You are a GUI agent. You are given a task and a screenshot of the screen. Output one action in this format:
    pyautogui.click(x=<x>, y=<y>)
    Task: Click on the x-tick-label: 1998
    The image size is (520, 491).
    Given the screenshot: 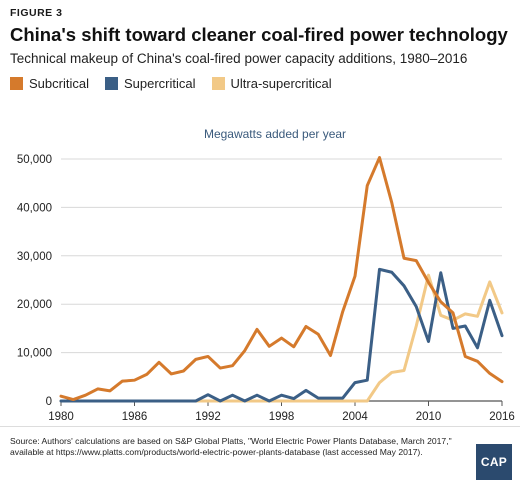 What is the action you would take?
    pyautogui.click(x=282, y=417)
    